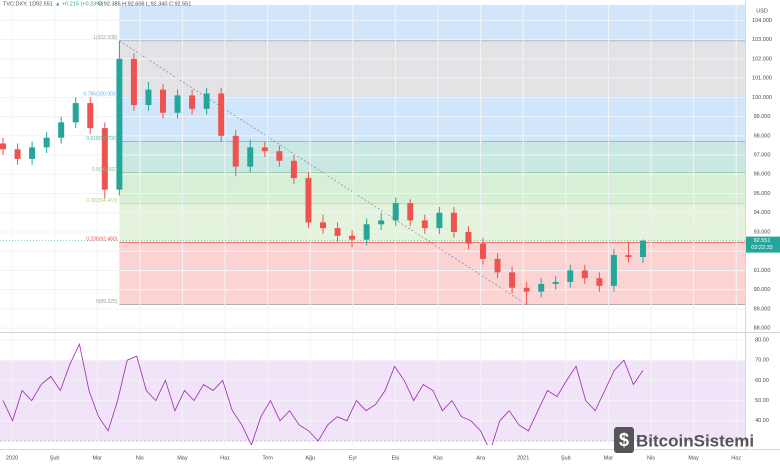 The height and width of the screenshot is (470, 780). What do you see at coordinates (144, 4) in the screenshot?
I see `ohlc: O:92.385 H:92.606 L:92.340 C:92.551` at bounding box center [144, 4].